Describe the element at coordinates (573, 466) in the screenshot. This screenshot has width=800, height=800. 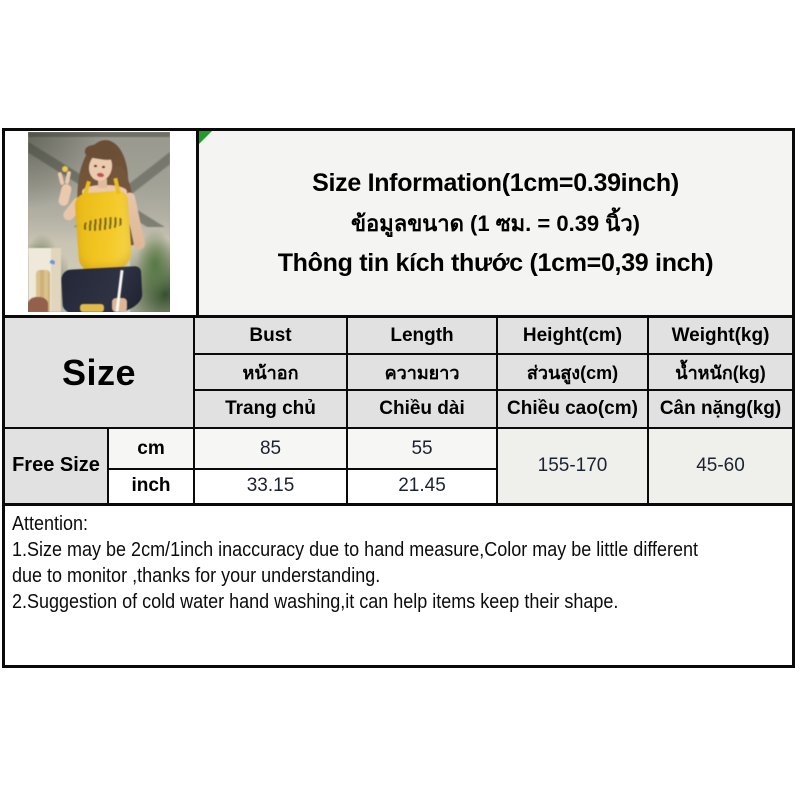
I see `height-value: 155-170` at that location.